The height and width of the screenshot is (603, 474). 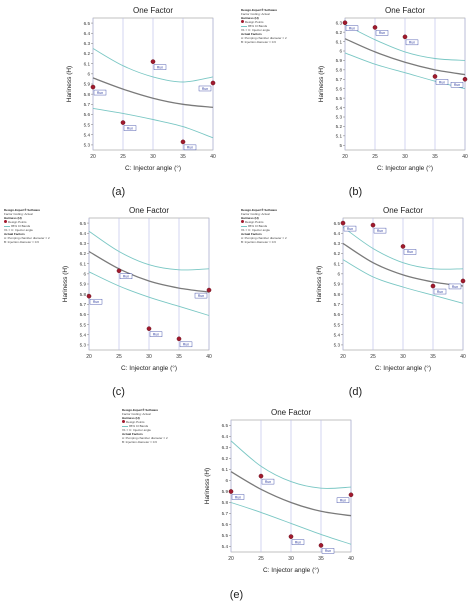 I want to click on y-tick-label: 6.3, so click(x=339, y=22).